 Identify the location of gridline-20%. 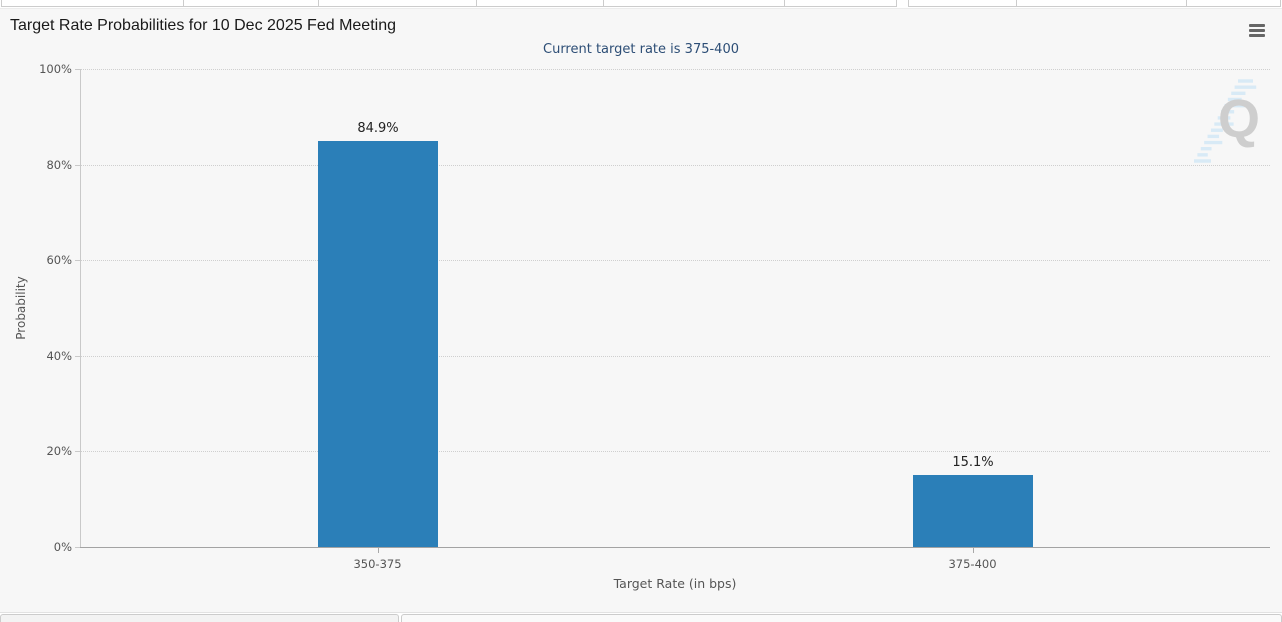
(675, 451).